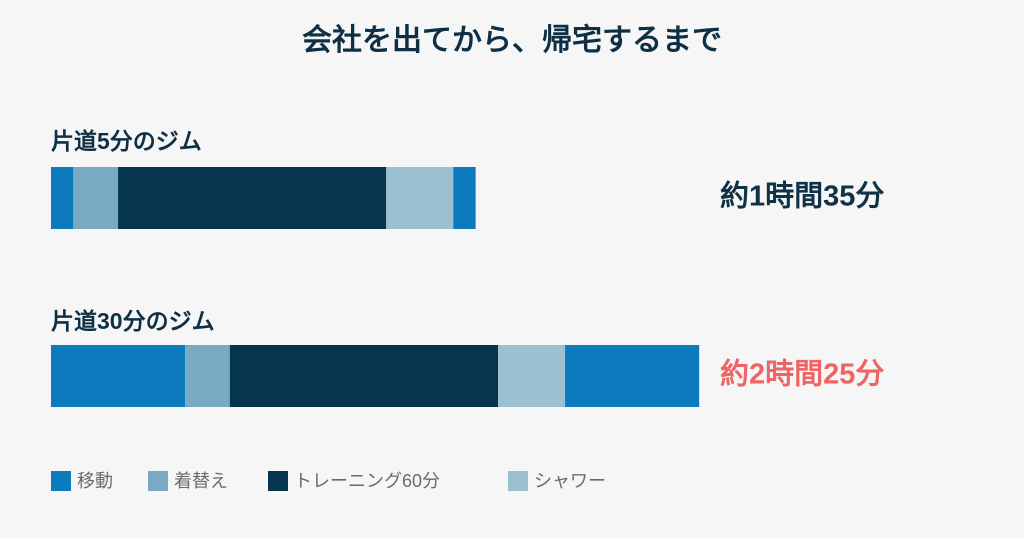 This screenshot has height=538, width=1024. What do you see at coordinates (802, 196) in the screenshot?
I see `total-annotation: 約1時間35分` at bounding box center [802, 196].